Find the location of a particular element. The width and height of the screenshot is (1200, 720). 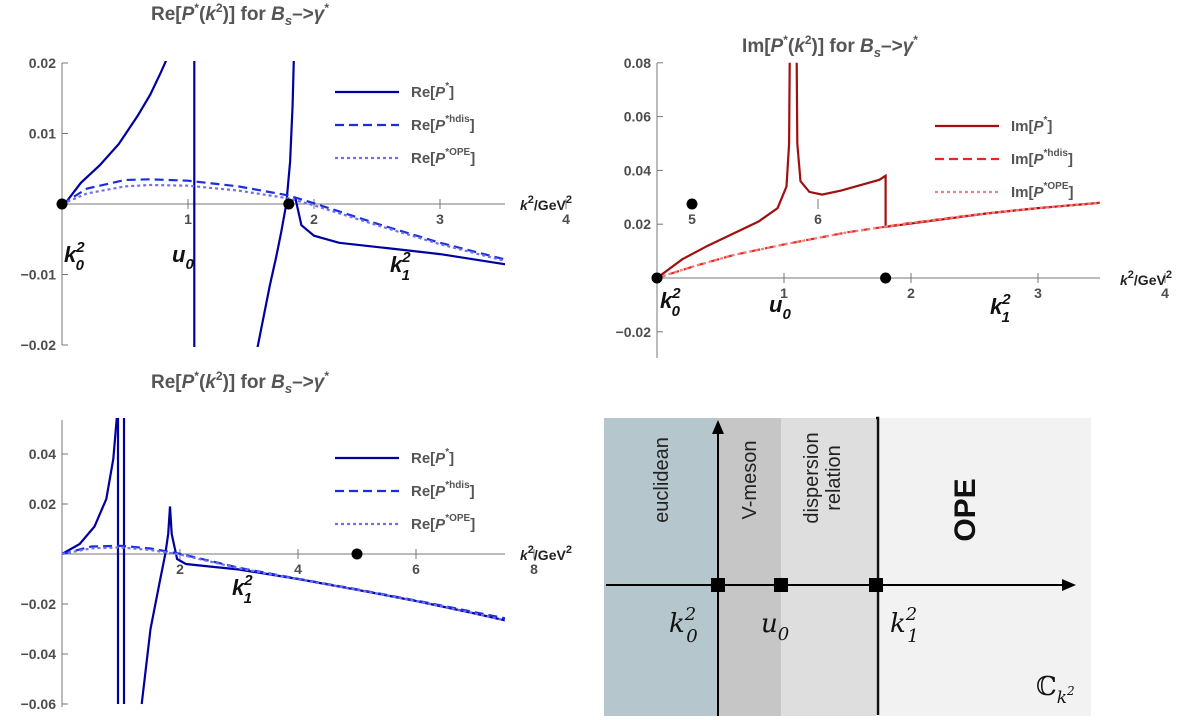

region-euclidean is located at coordinates (661, 567).